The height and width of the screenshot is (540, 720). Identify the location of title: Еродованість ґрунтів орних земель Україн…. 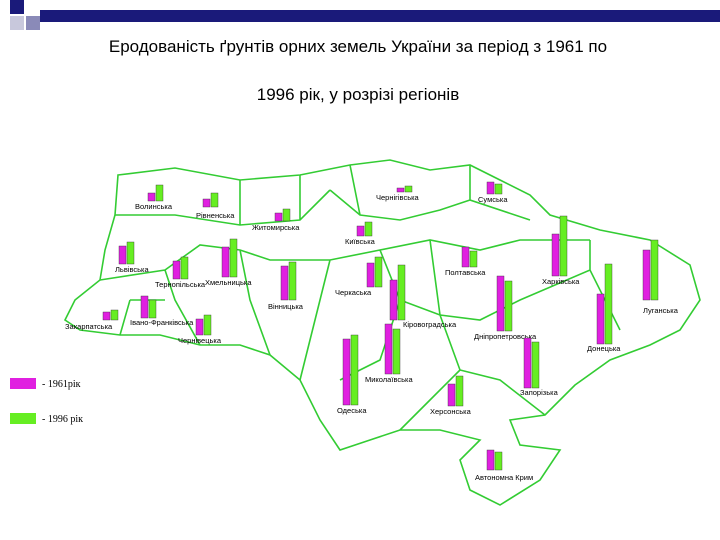
(358, 46).